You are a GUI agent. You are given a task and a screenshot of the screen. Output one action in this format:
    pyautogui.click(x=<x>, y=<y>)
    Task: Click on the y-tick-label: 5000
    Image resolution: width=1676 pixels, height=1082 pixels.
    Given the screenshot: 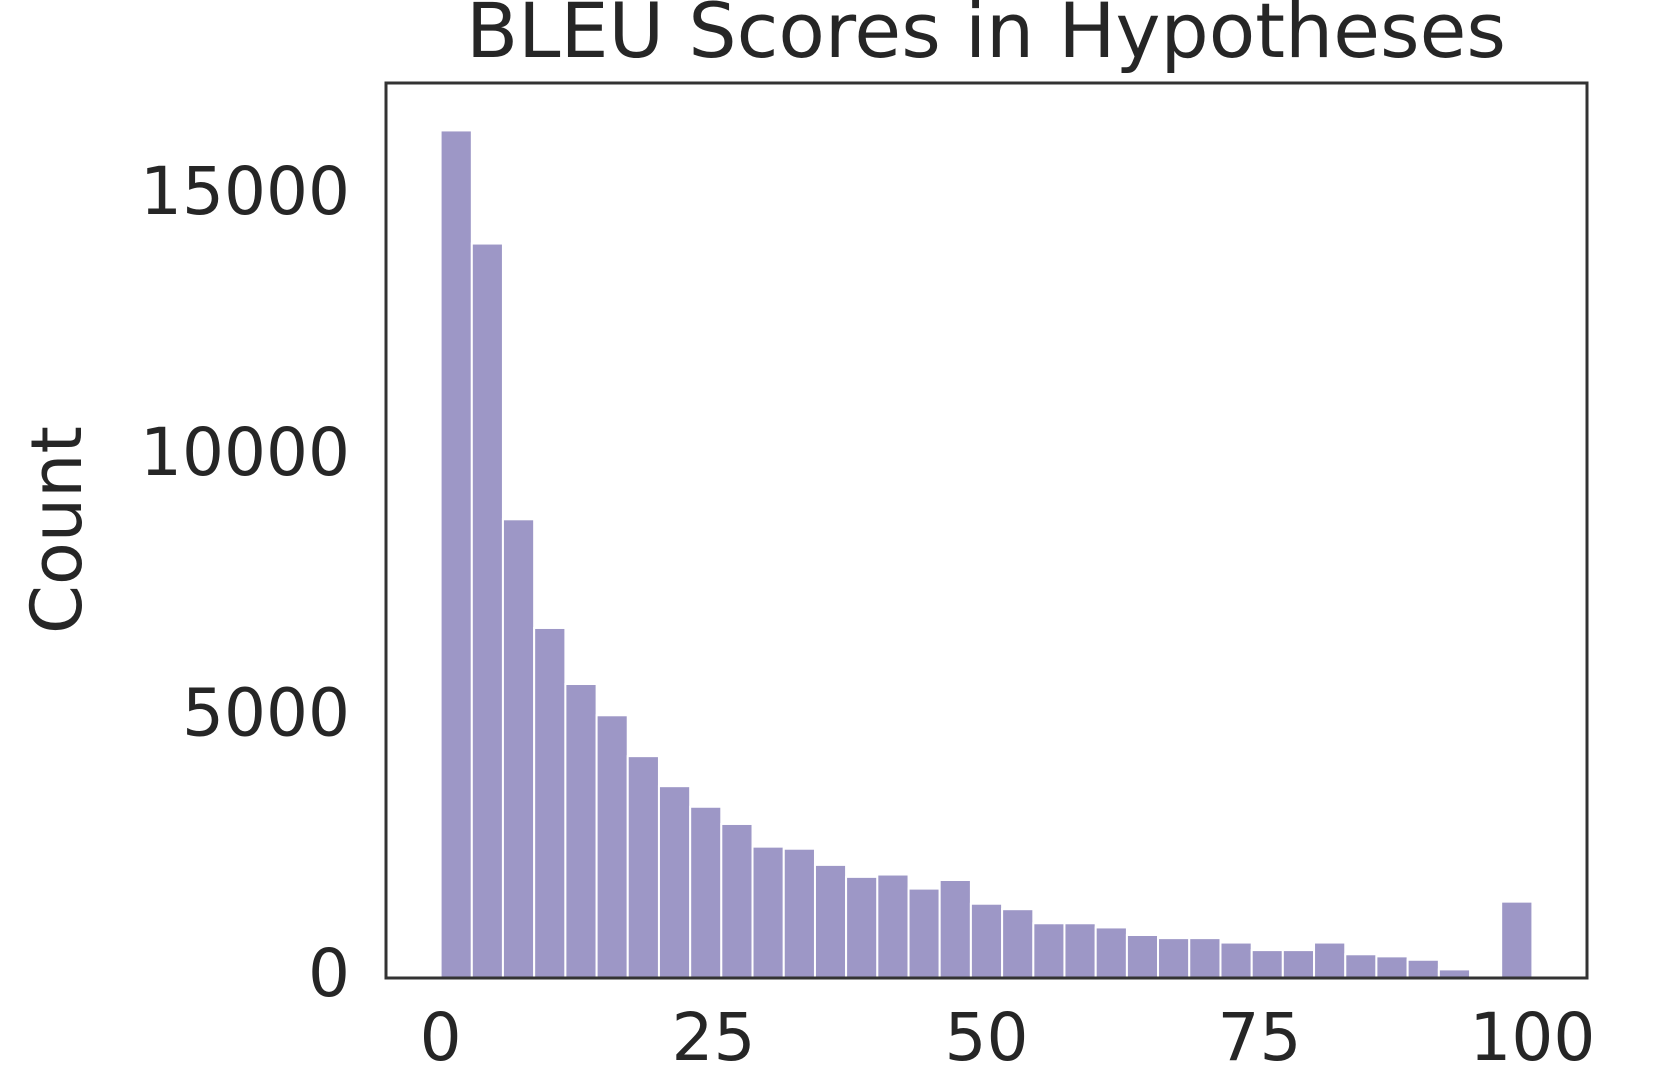 What is the action you would take?
    pyautogui.click(x=266, y=712)
    